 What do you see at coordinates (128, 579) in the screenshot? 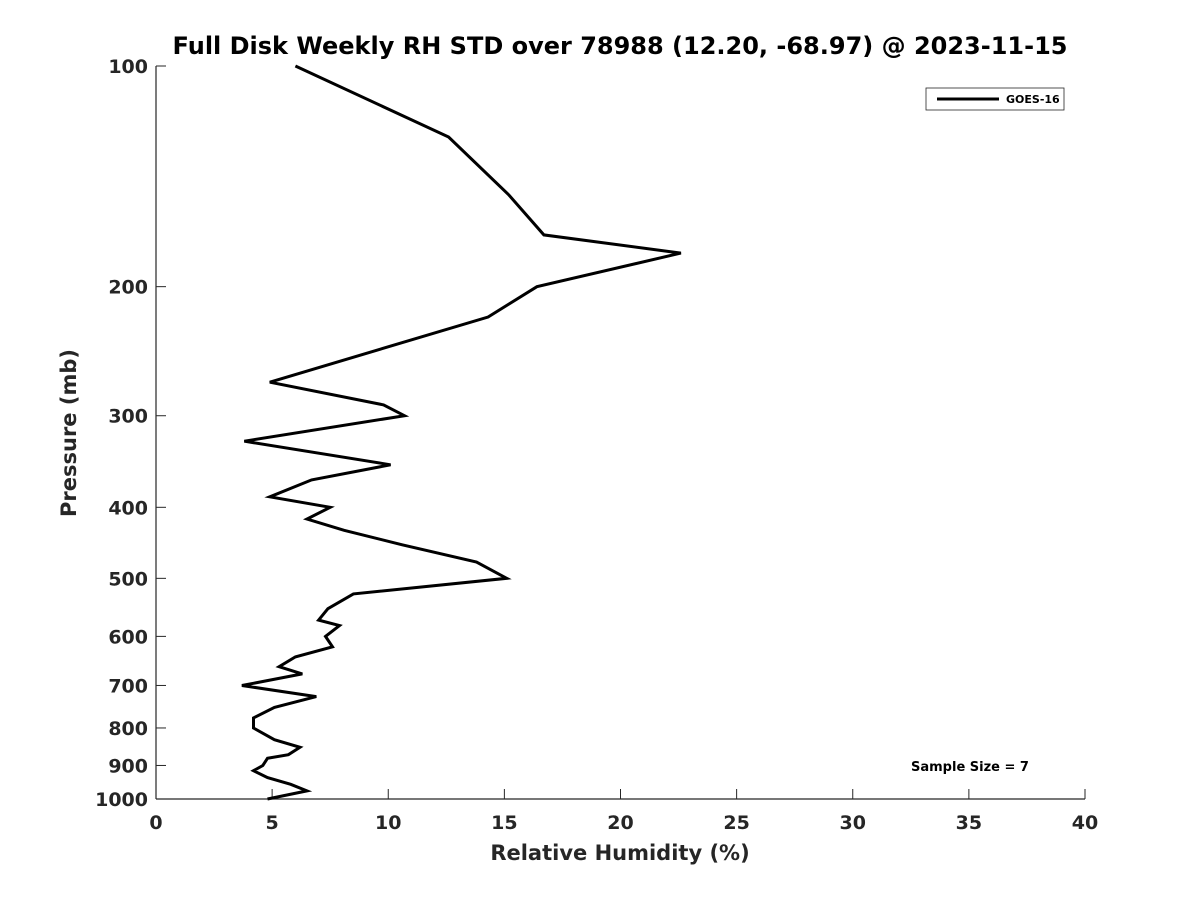
I see `y-tick-label: 500` at bounding box center [128, 579].